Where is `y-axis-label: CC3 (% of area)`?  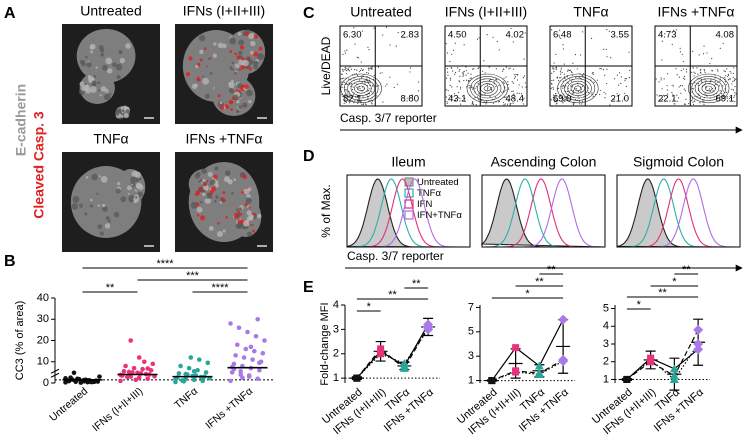 y-axis-label: CC3 (% of area) is located at coordinates (20, 340).